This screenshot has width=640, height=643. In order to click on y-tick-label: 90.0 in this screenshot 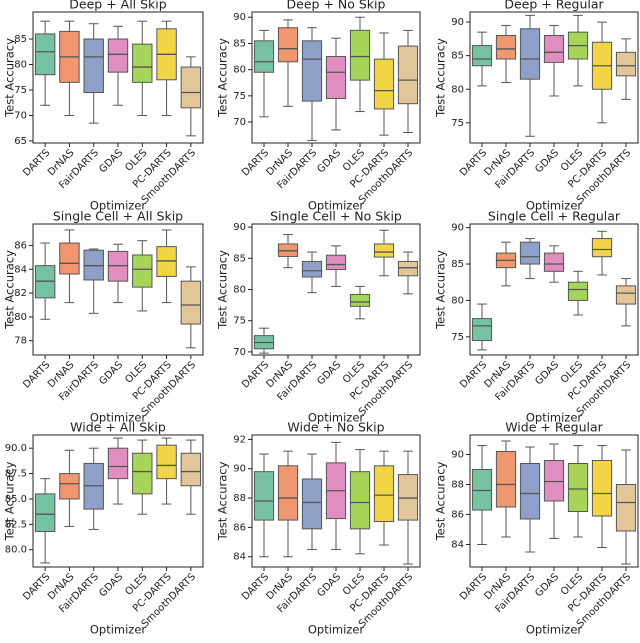, I will do `click(16, 448)`.